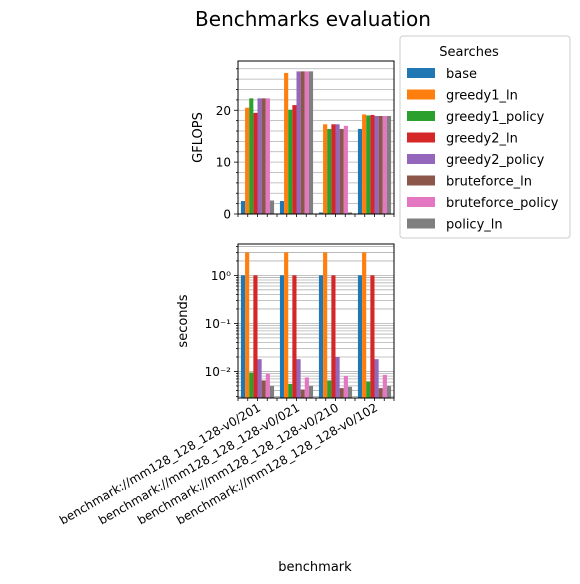 The width and height of the screenshot is (580, 584). Describe the element at coordinates (218, 372) in the screenshot. I see `y-tick-label: 10⁻²` at that location.